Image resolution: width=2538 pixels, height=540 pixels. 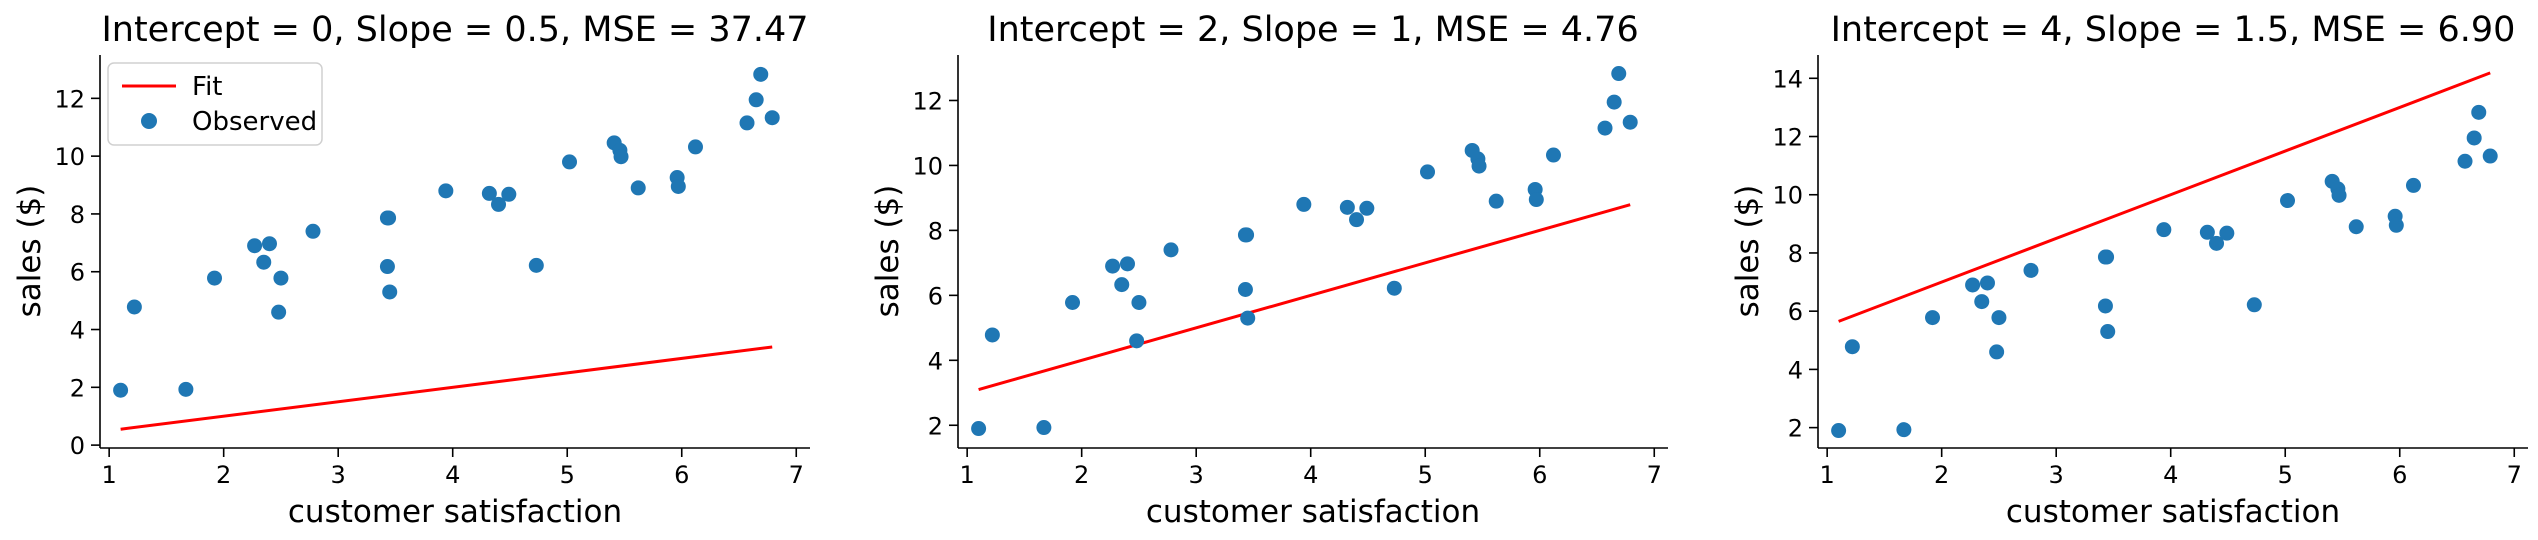 What do you see at coordinates (77, 388) in the screenshot?
I see `subplot-1-y-tick-label: 2` at bounding box center [77, 388].